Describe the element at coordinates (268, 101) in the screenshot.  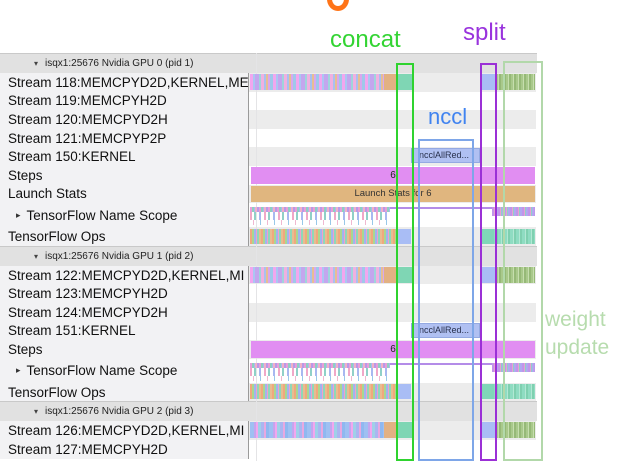
I see `timeline-row: Stream 119:MEMCPYH2D` at that location.